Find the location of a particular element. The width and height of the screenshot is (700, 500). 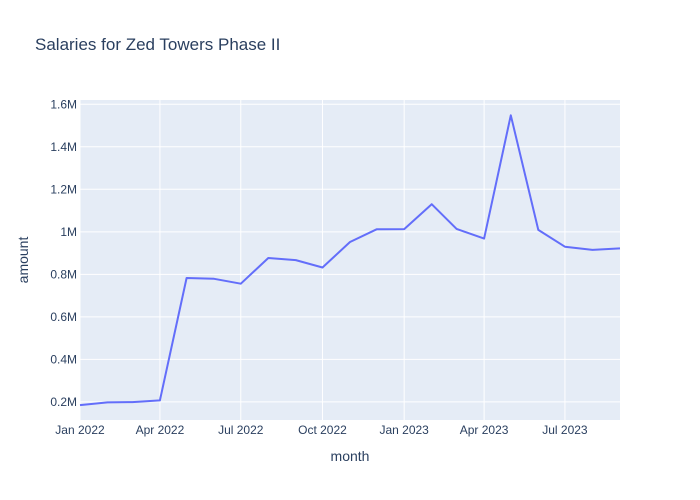

x-tick-label: Jul 2023 is located at coordinates (565, 430).